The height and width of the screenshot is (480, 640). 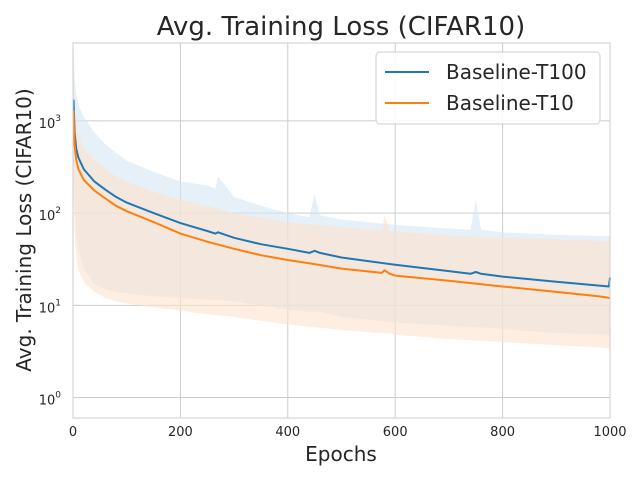 What do you see at coordinates (502, 432) in the screenshot?
I see `x-tick-label: 800` at bounding box center [502, 432].